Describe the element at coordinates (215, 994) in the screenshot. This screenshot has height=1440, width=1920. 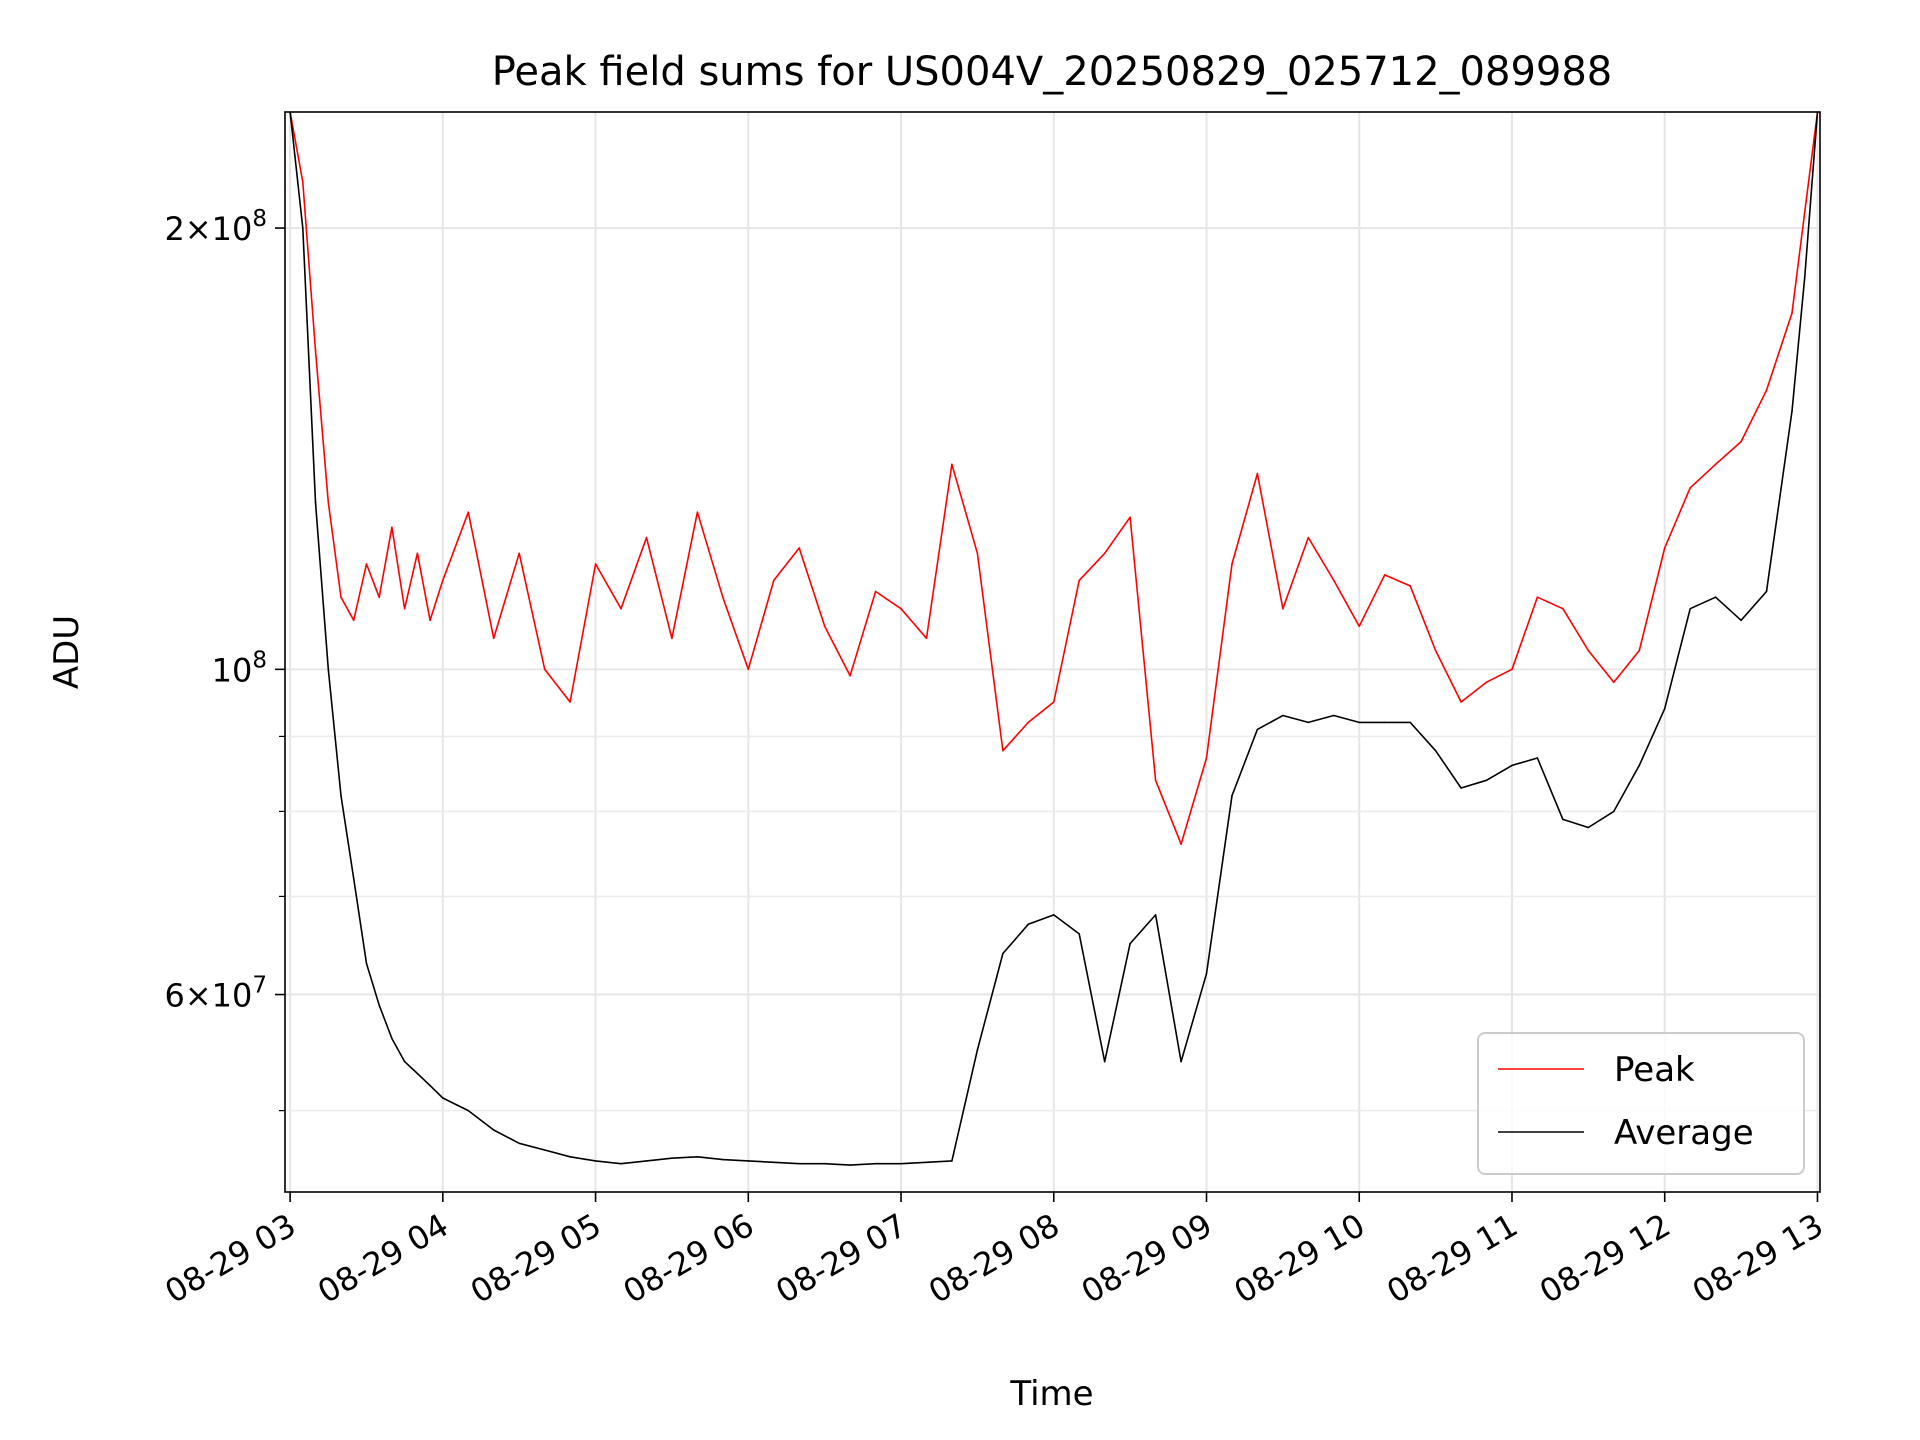
I see `y-tick-label: 6×107` at that location.